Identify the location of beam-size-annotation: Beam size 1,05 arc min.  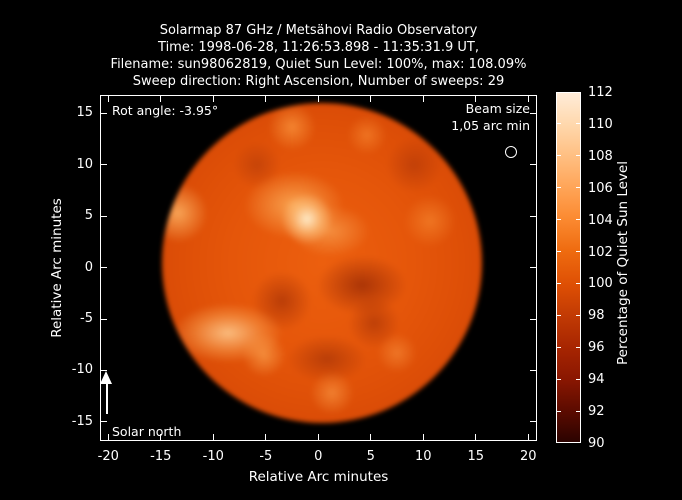
(490, 117).